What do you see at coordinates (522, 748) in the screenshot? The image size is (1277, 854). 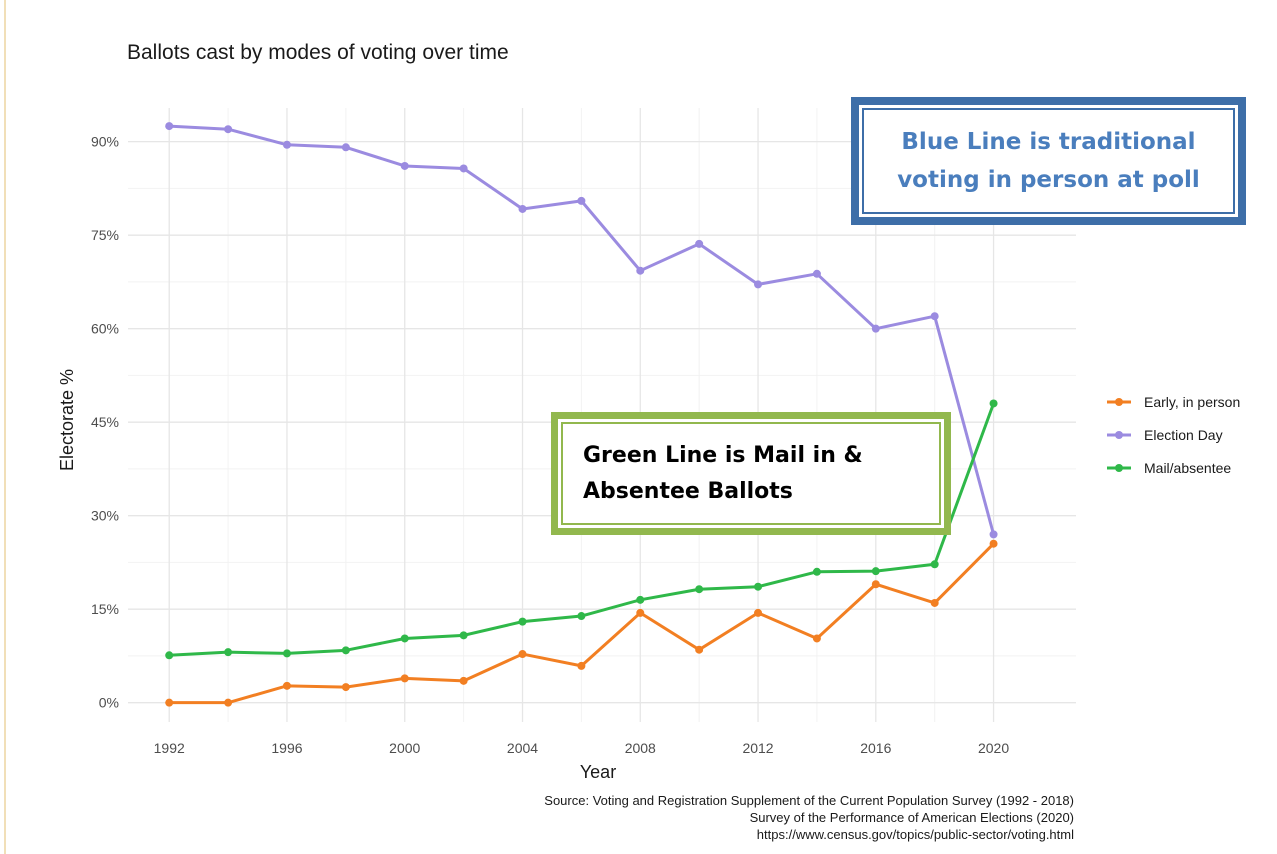 I see `x-tick-label: 2004` at bounding box center [522, 748].